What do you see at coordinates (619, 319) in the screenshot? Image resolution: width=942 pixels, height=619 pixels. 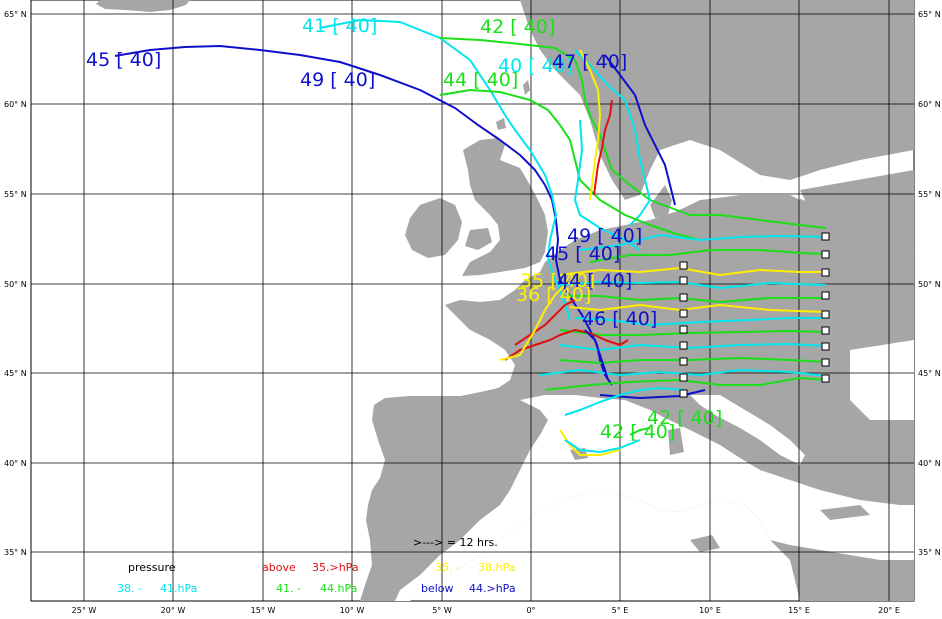 I see `trajectory-label: 46 [ 40]` at bounding box center [619, 319].